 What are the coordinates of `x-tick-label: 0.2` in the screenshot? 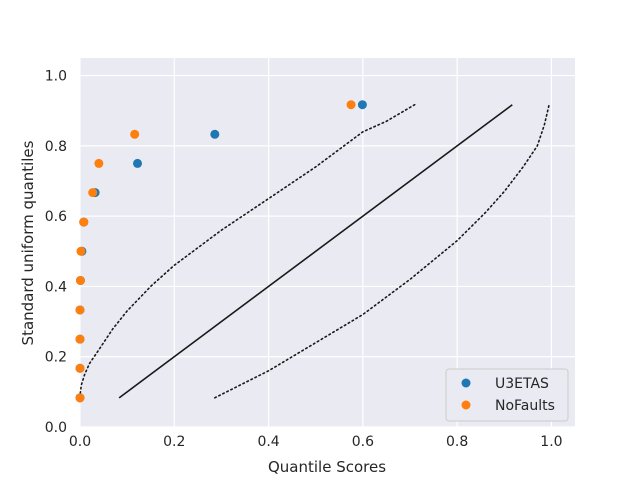 It's located at (174, 442).